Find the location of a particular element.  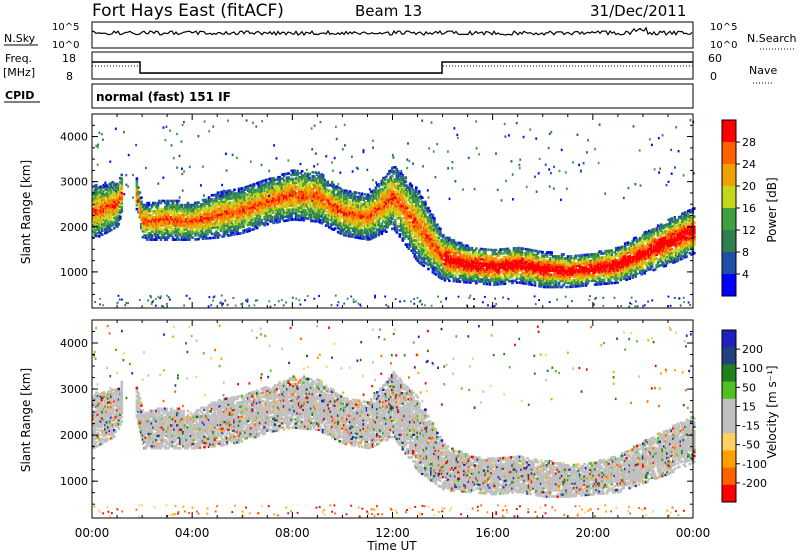

beam-label: Beam 13 is located at coordinates (388, 11).